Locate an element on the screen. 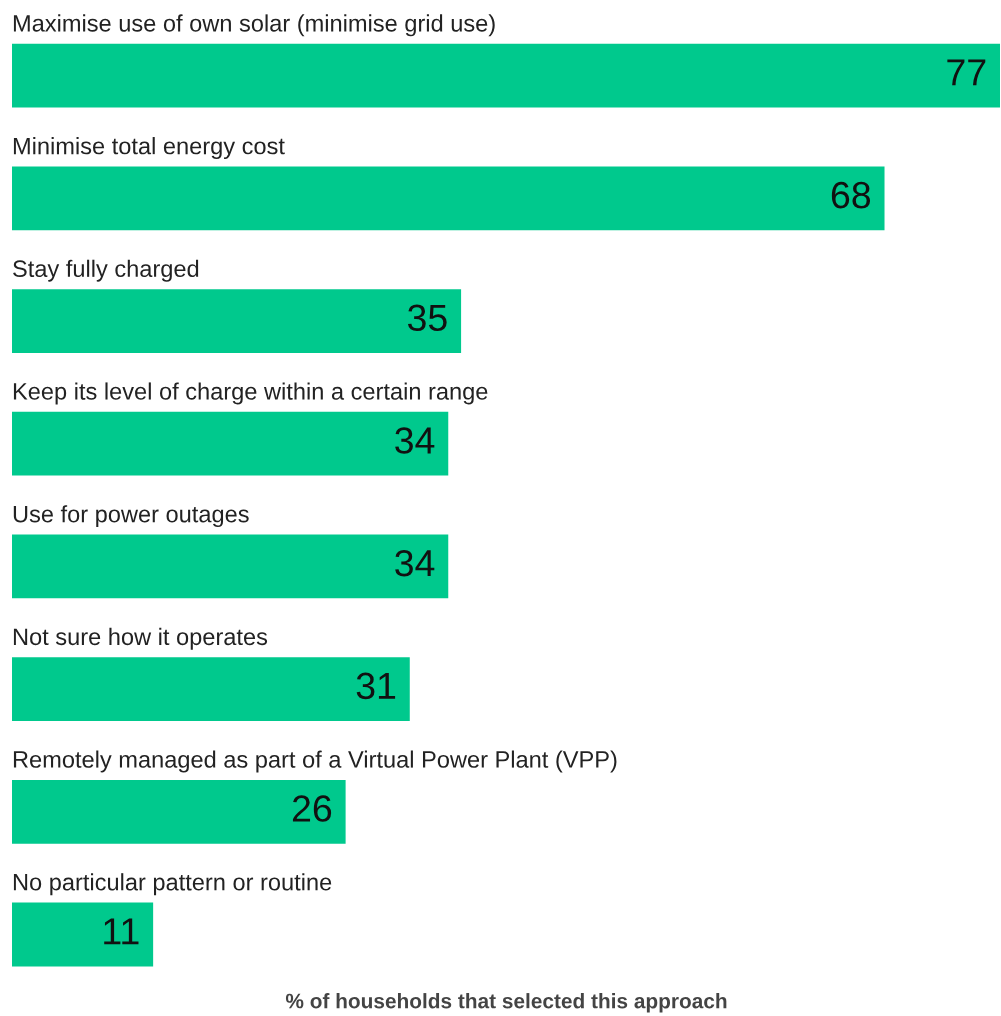 The height and width of the screenshot is (1016, 1001). y-tick-label: Minimise total energy cost is located at coordinates (149, 148).